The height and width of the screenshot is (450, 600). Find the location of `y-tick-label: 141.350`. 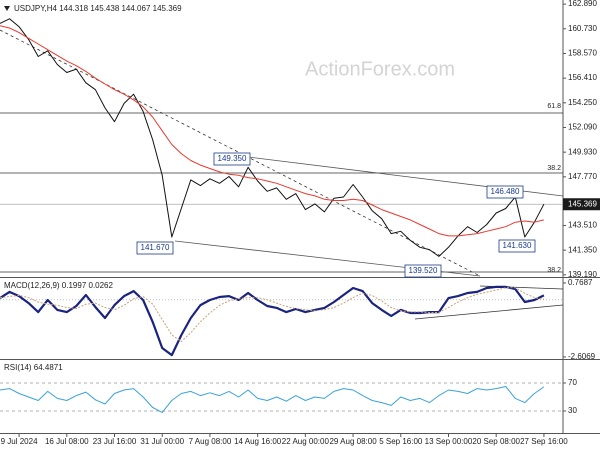

y-tick-label: 141.350 is located at coordinates (582, 249).